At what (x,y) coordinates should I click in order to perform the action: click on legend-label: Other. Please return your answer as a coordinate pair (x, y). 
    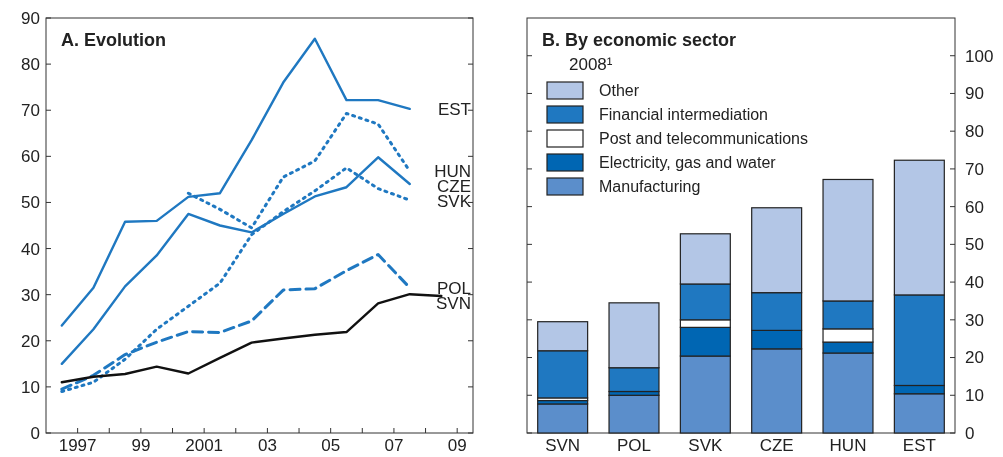
    Looking at the image, I should click on (619, 90).